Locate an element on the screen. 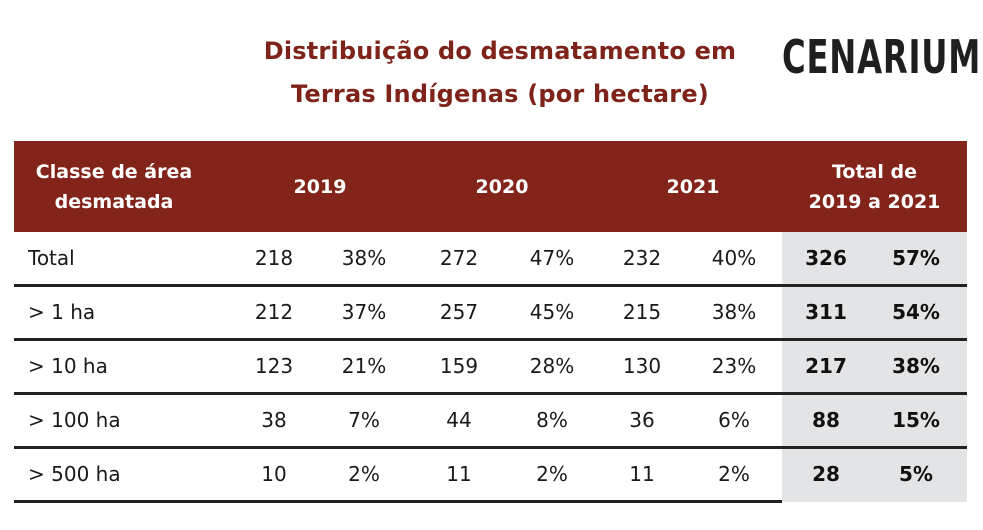 The height and width of the screenshot is (530, 983). cell-label: > 10 ha is located at coordinates (68, 366).